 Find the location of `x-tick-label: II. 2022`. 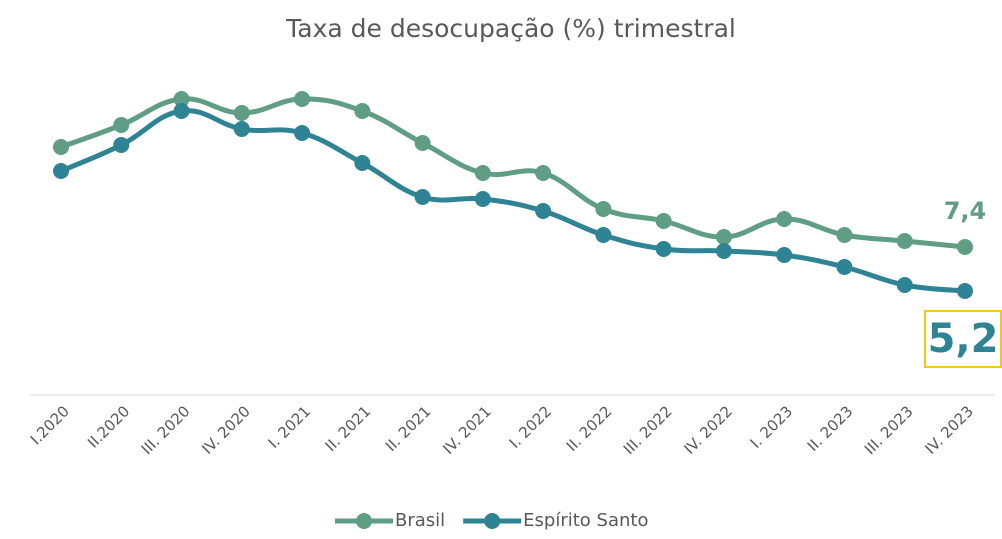

x-tick-label: II. 2022 is located at coordinates (589, 428).